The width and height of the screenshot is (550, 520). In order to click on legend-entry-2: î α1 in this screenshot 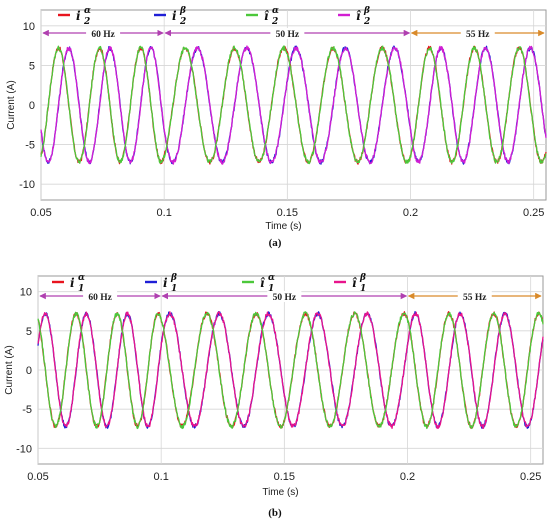, I will do `click(258, 283)`.